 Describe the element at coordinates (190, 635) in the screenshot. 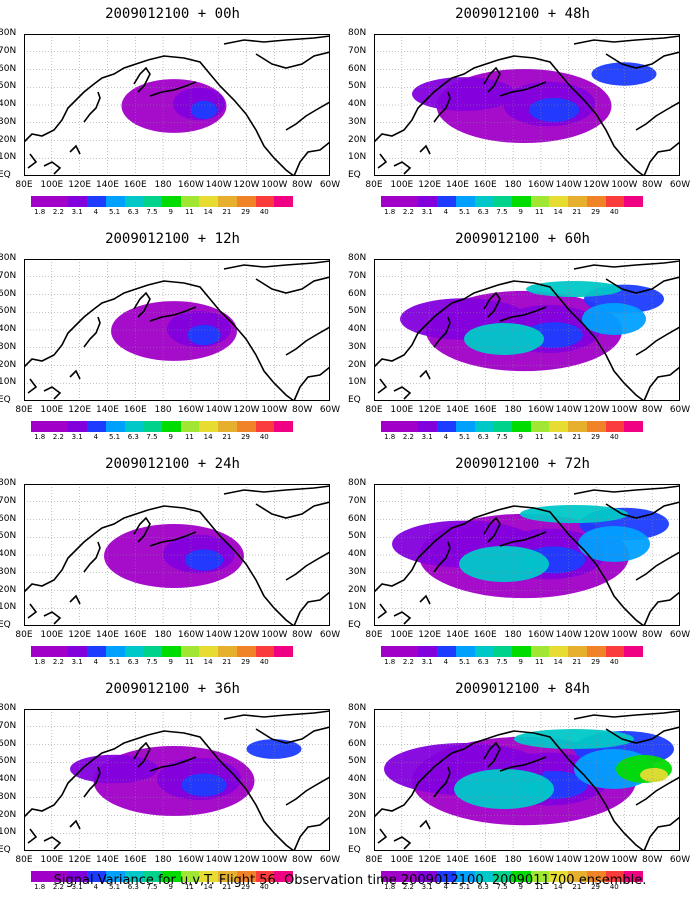

I see `lon-label: 160W` at that location.